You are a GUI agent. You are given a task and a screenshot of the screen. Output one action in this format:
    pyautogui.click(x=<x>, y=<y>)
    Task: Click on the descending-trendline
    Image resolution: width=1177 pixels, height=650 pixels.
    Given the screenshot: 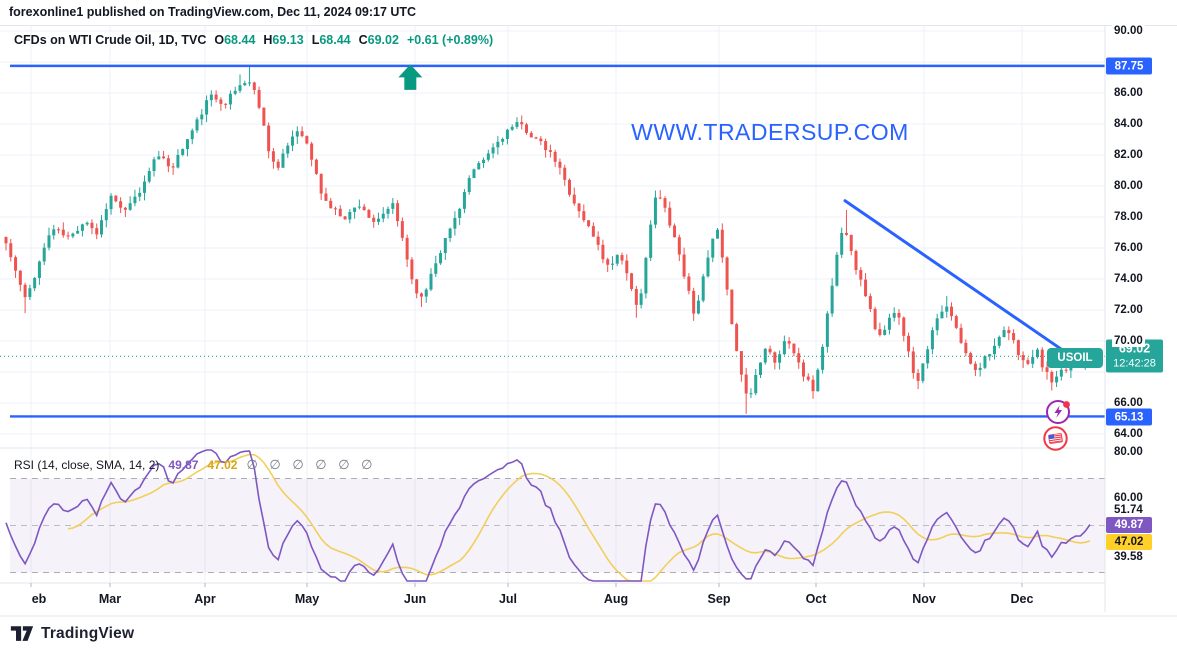 What is the action you would take?
    pyautogui.click(x=954, y=275)
    